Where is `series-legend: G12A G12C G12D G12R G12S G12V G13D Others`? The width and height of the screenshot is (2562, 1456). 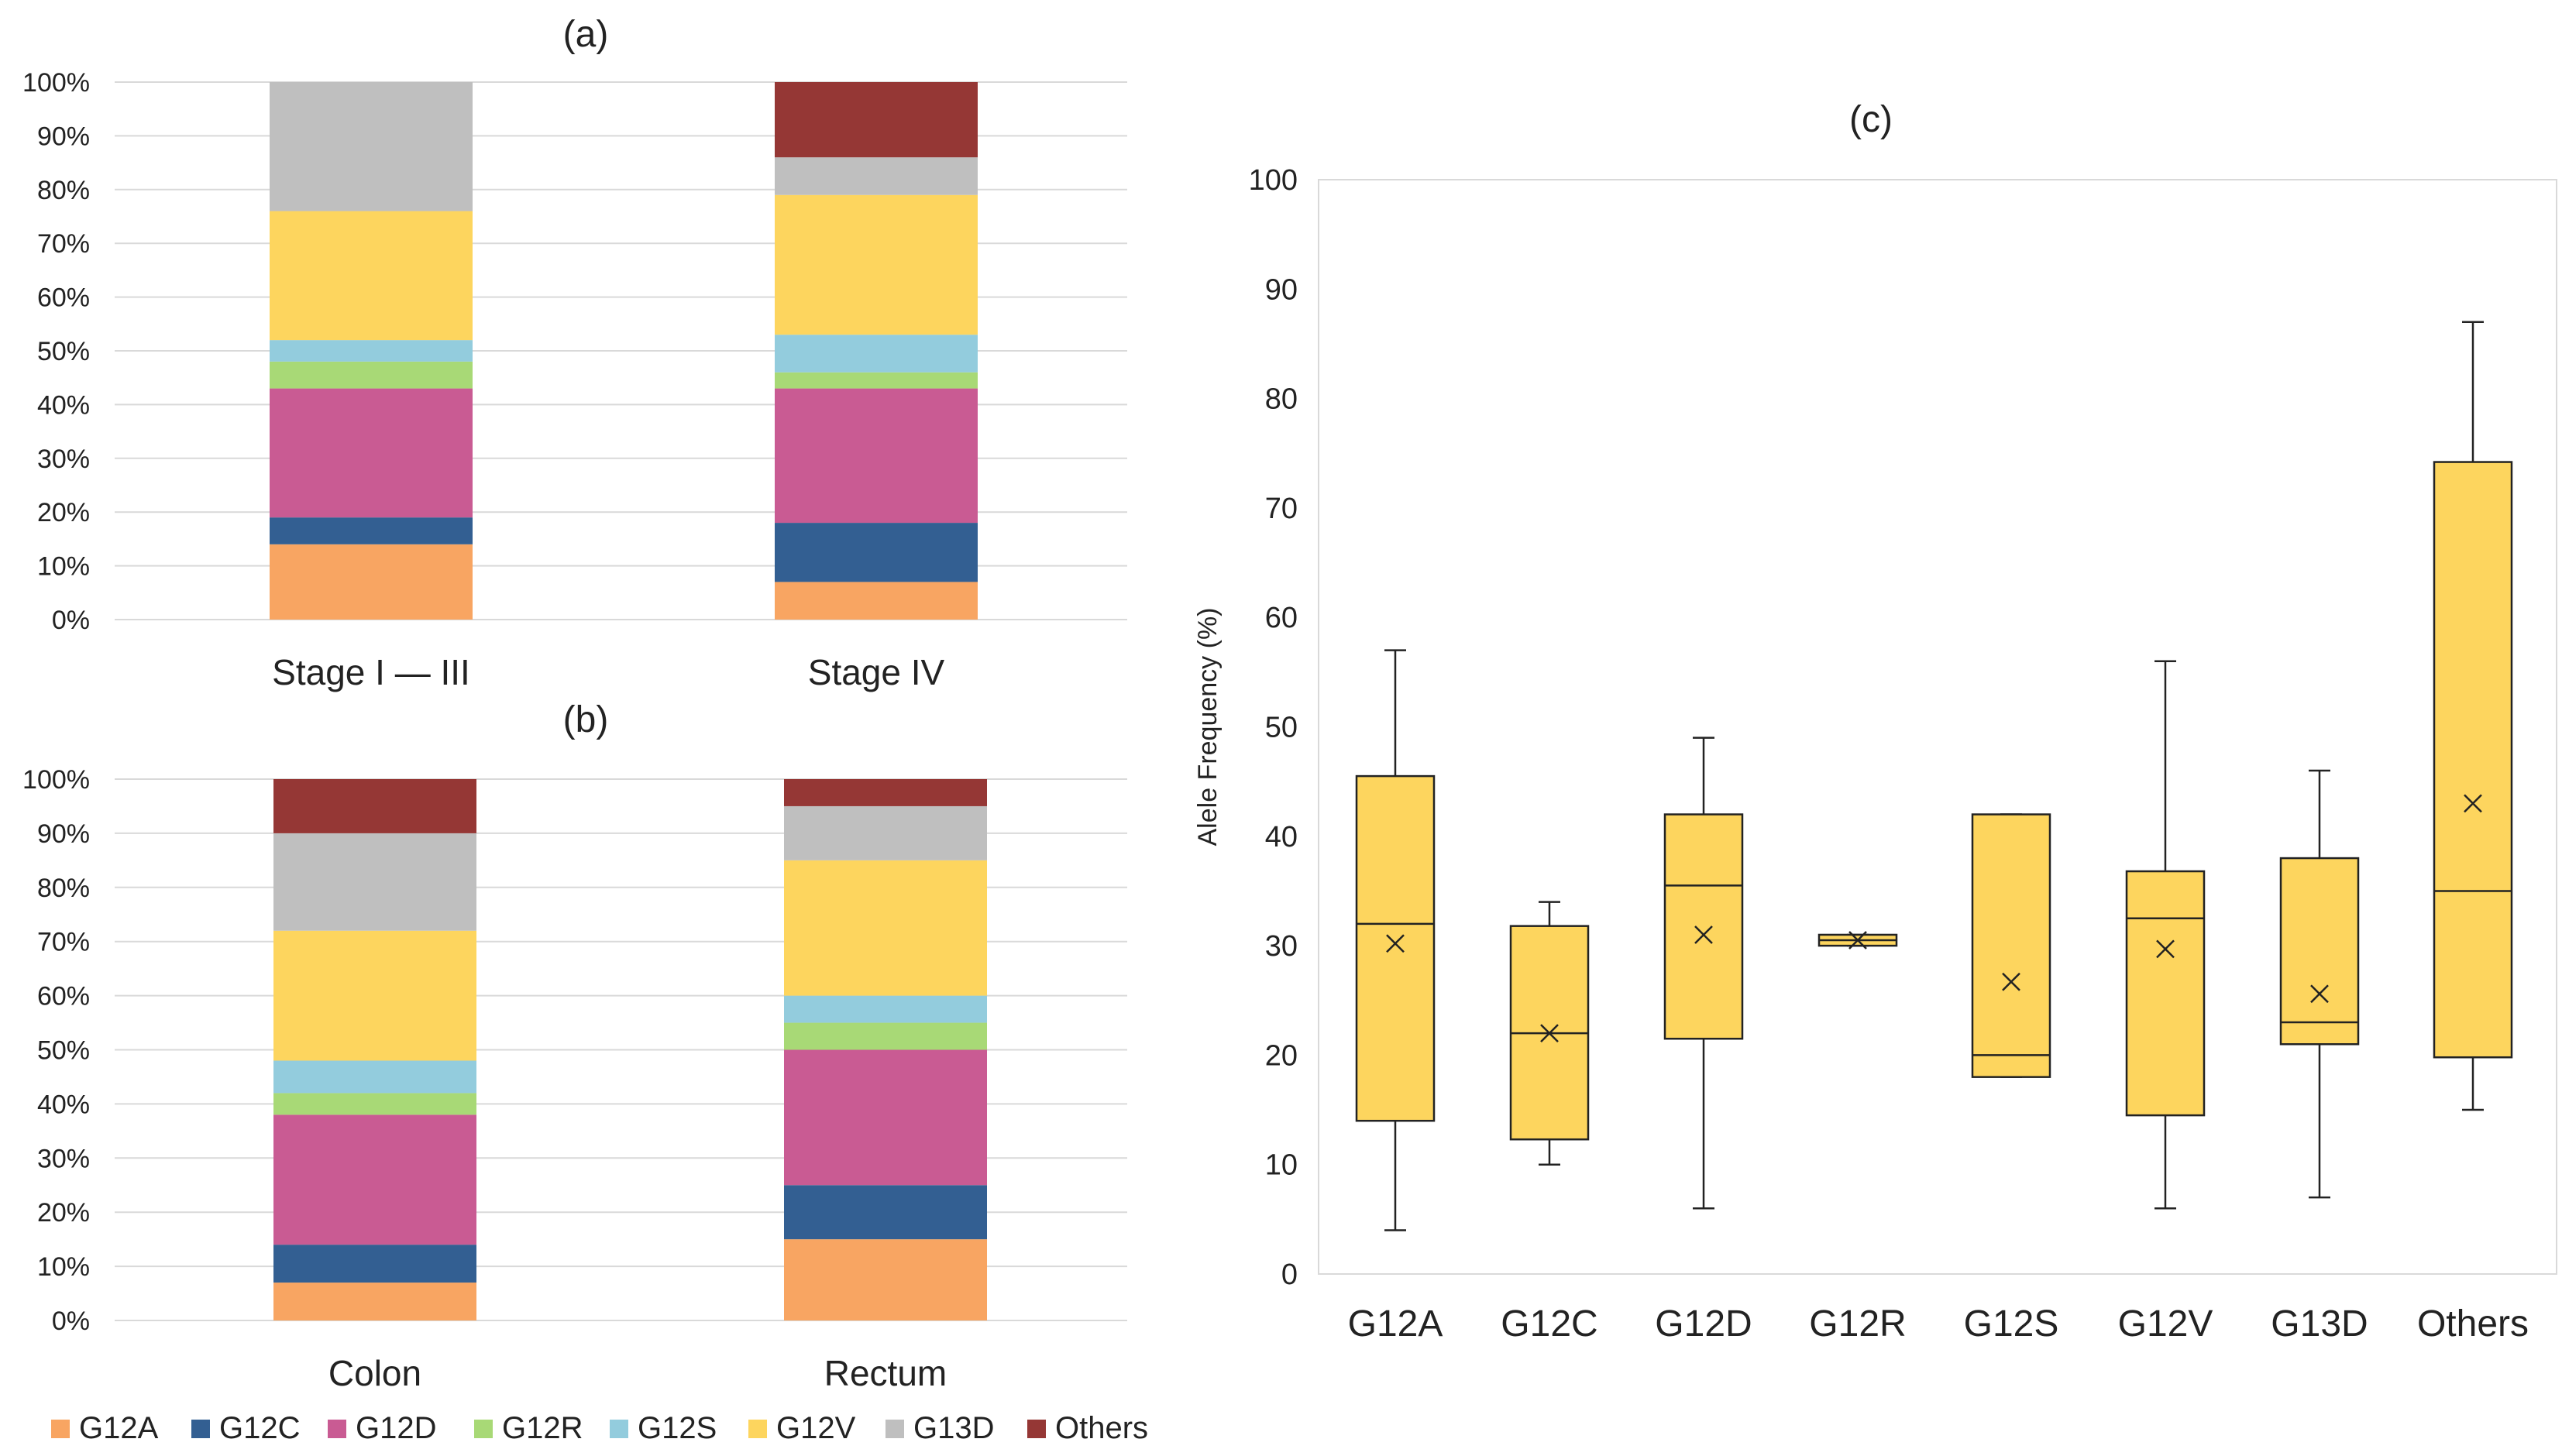
series-legend: G12A G12C G12D G12R G12S G12V G13D Others is located at coordinates (599, 1428).